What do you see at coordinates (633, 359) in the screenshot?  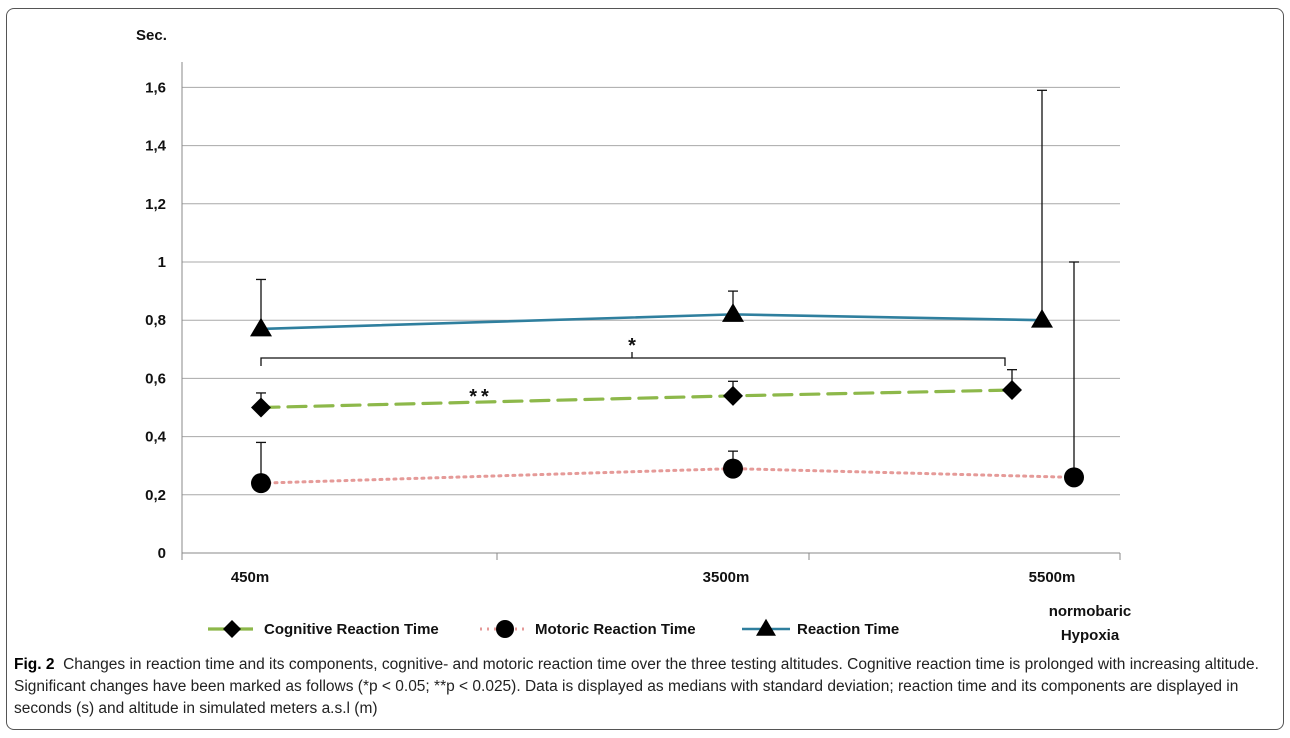 I see `significance-bracket` at bounding box center [633, 359].